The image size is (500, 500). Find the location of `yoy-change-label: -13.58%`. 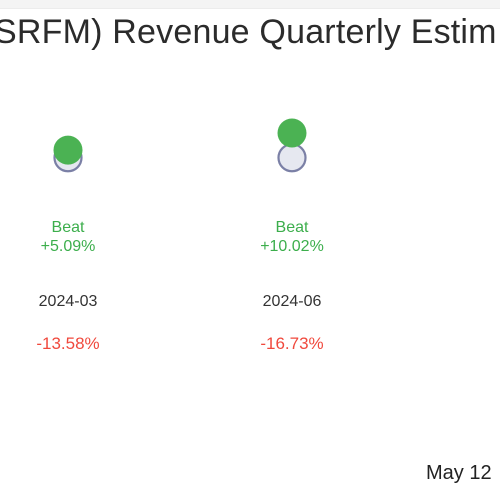

yoy-change-label: -13.58% is located at coordinates (67, 343).